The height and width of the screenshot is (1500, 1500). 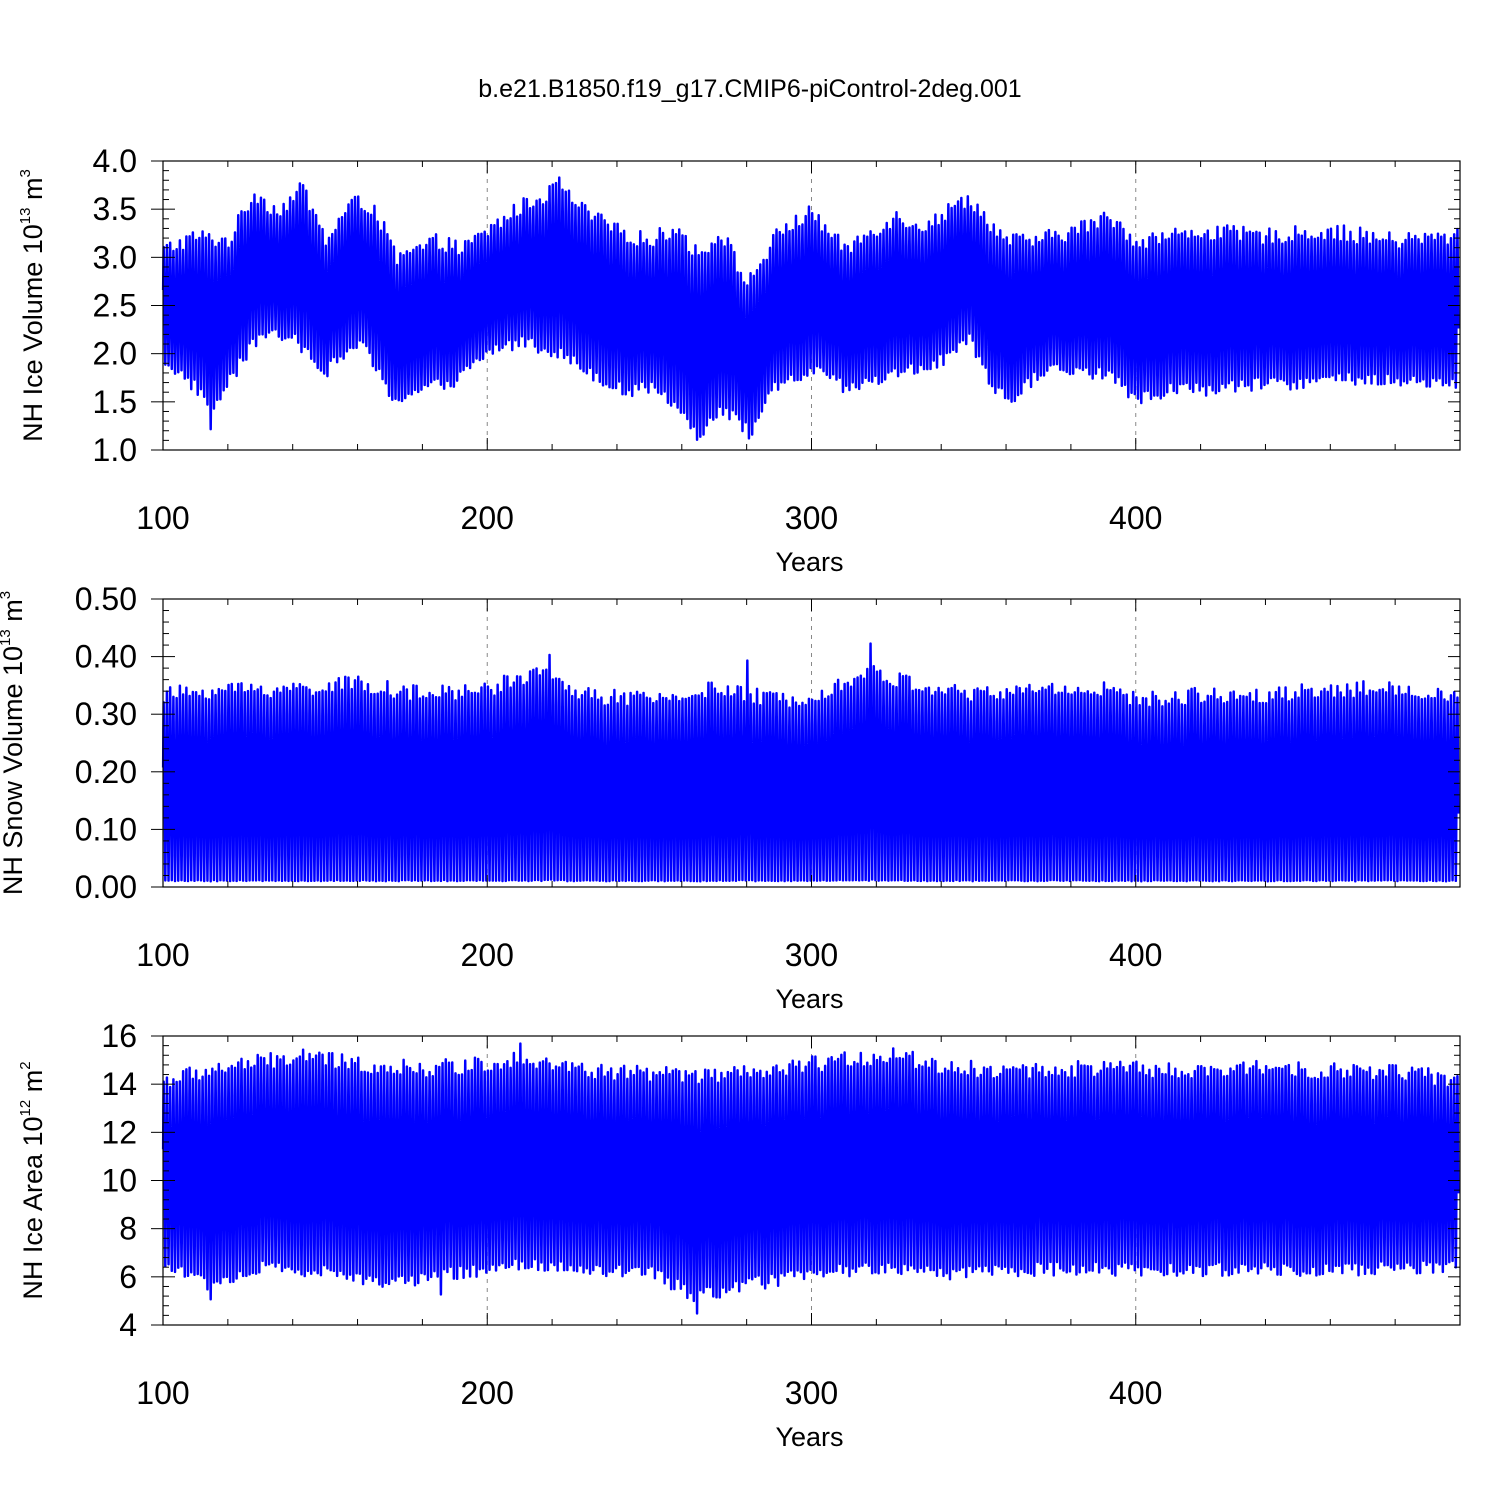 I want to click on y-tick-label: 2.5, so click(x=115, y=306).